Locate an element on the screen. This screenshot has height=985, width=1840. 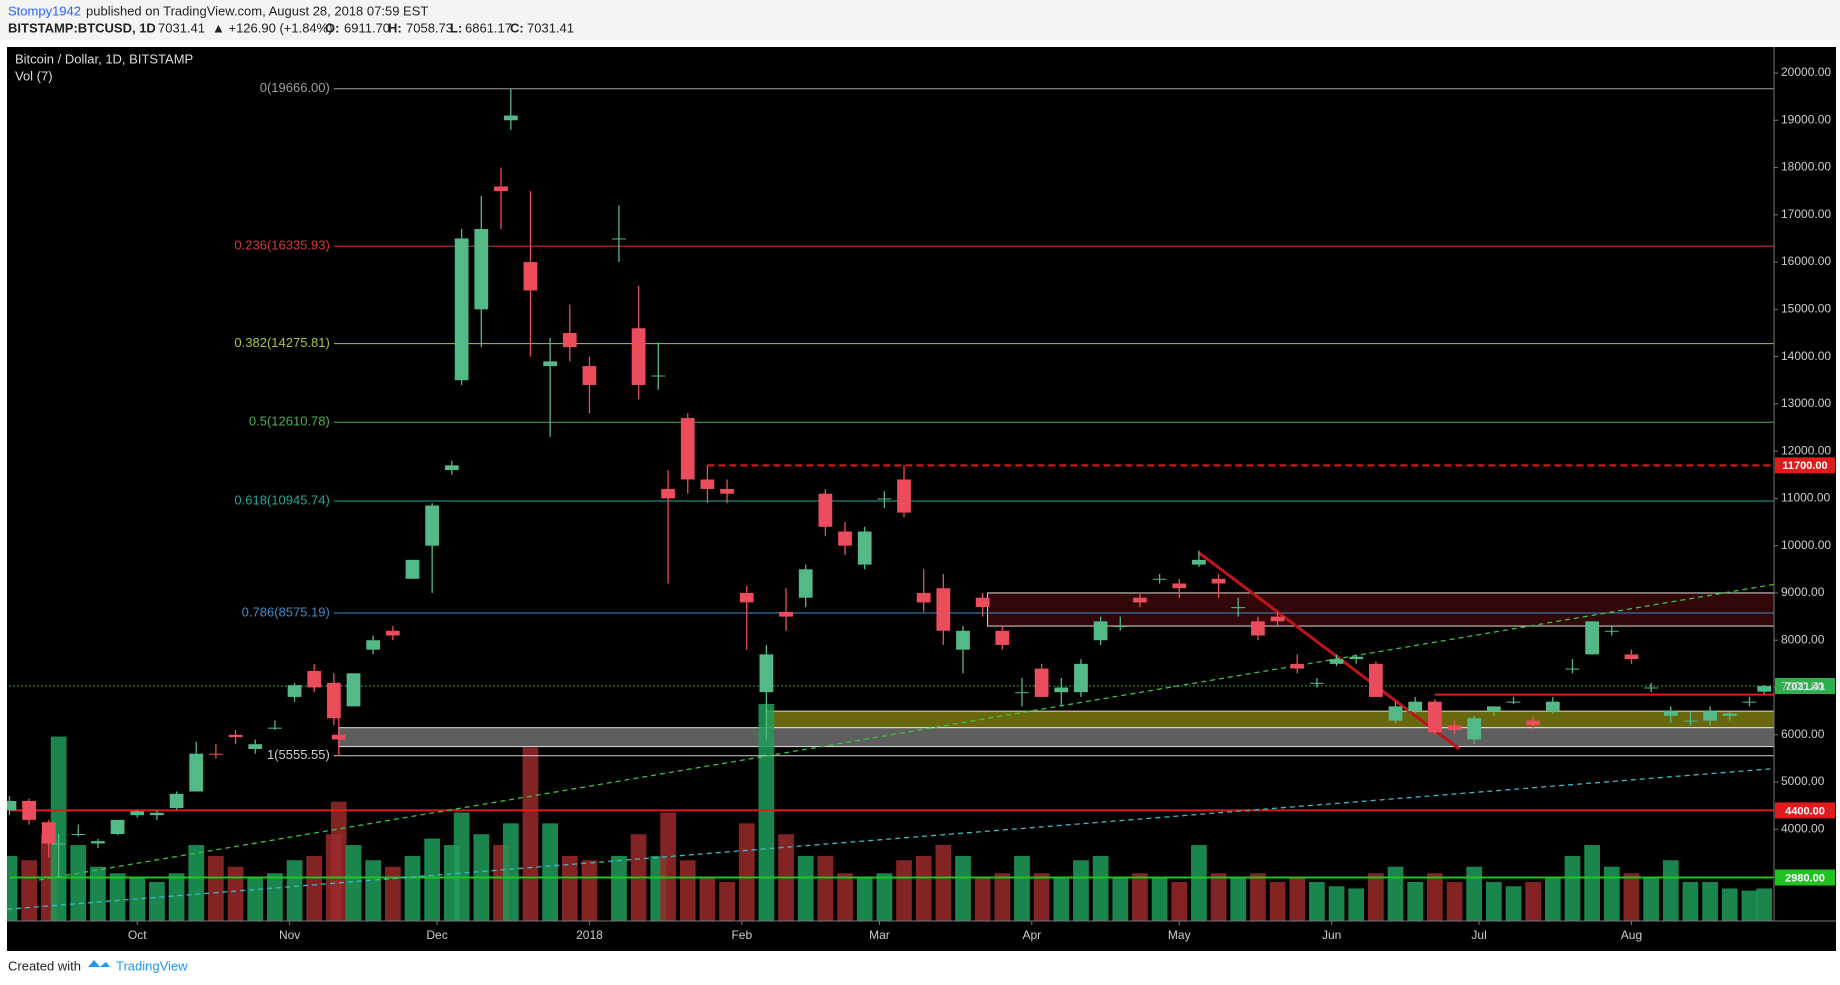
fib-label: 0.5(12610.78) is located at coordinates (289, 421).